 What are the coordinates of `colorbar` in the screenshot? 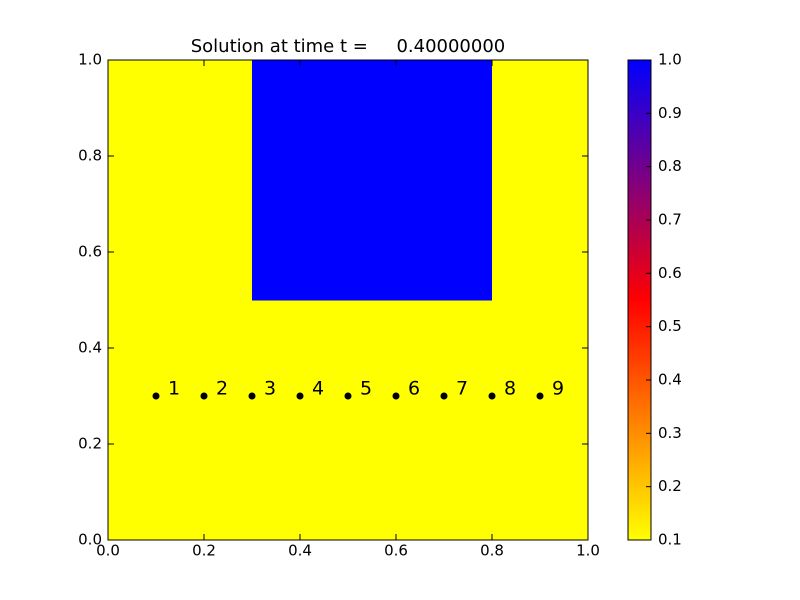 It's located at (639, 300).